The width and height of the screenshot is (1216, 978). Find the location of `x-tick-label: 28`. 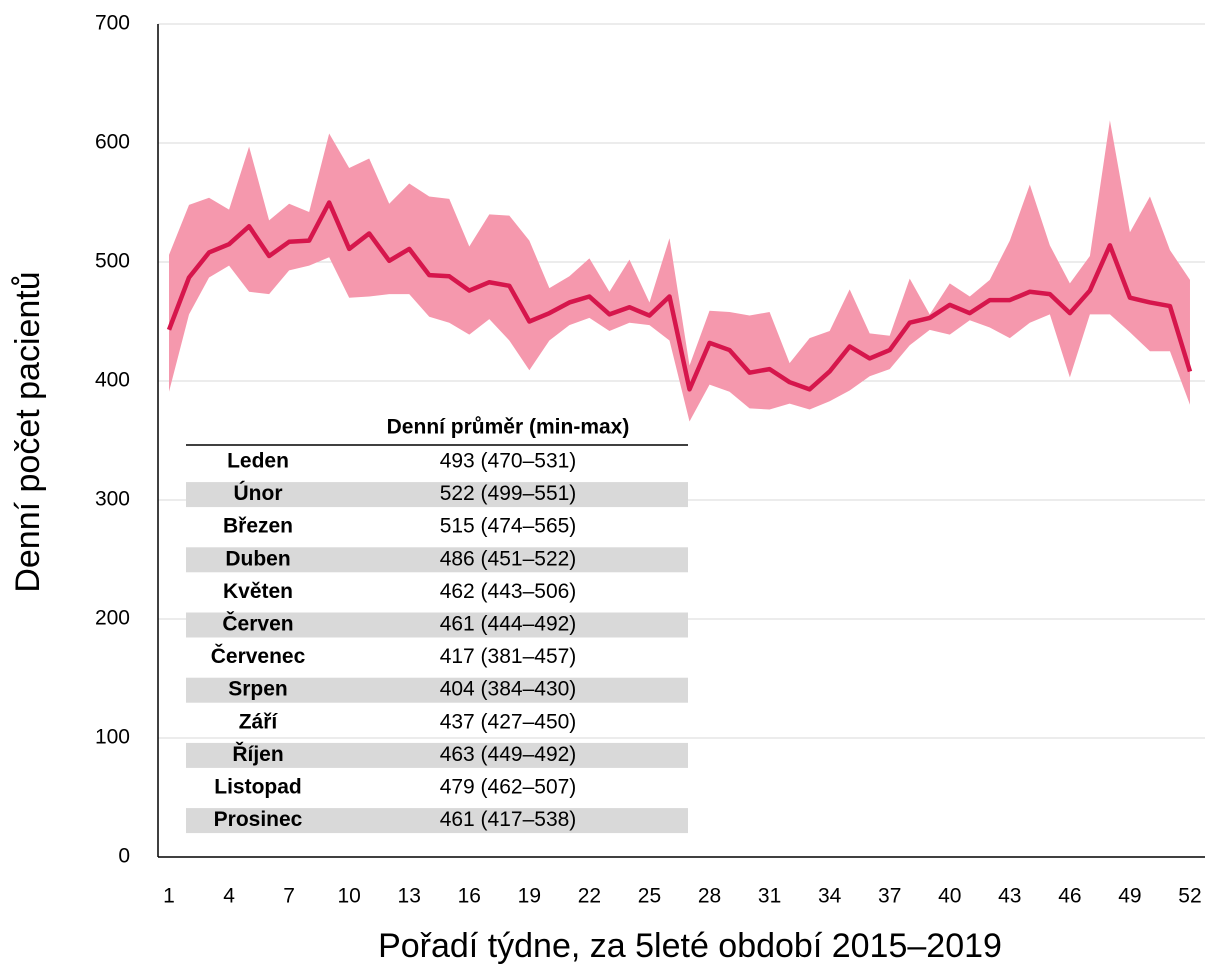

x-tick-label: 28 is located at coordinates (709, 896).